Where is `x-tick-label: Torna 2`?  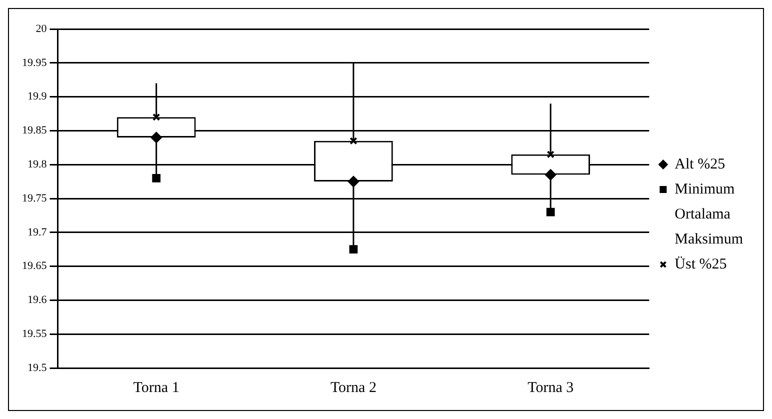 x-tick-label: Torna 2 is located at coordinates (353, 388).